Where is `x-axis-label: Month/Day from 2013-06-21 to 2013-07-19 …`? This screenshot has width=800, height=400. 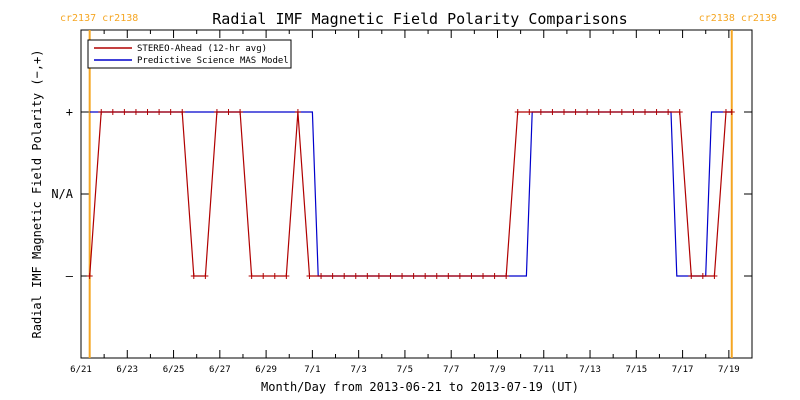 x-axis-label: Month/Day from 2013-06-21 to 2013-07-19 … is located at coordinates (420, 387).